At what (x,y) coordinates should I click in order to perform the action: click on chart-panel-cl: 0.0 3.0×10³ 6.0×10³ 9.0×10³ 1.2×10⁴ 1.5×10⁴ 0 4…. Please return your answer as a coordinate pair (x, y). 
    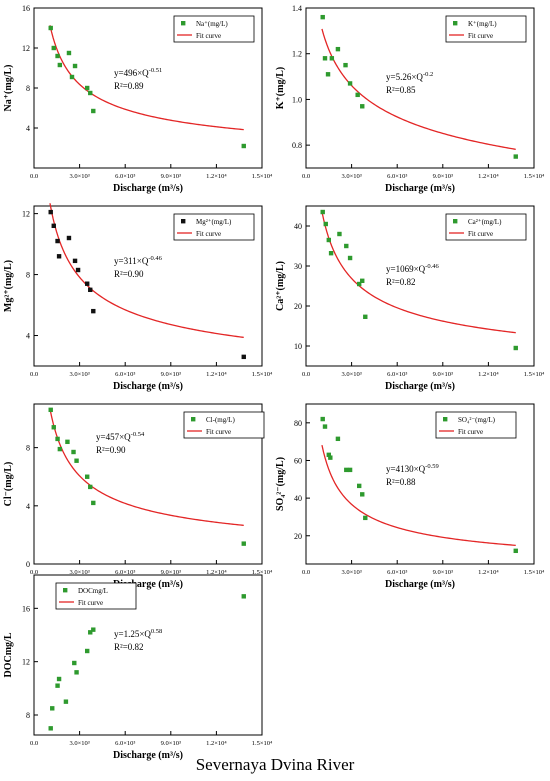
    Looking at the image, I should click on (138, 496).